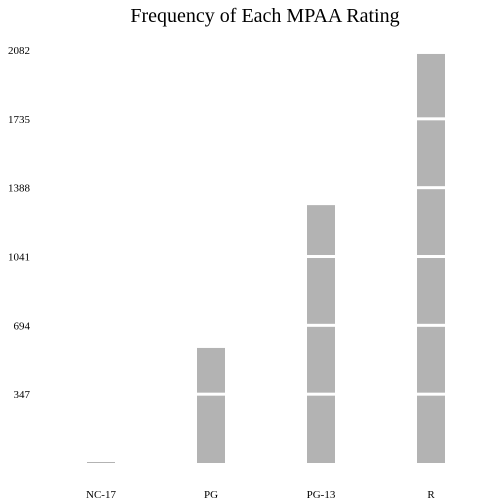 This screenshot has width=504, height=504. Describe the element at coordinates (19, 120) in the screenshot. I see `y-tick-label: 1735` at that location.